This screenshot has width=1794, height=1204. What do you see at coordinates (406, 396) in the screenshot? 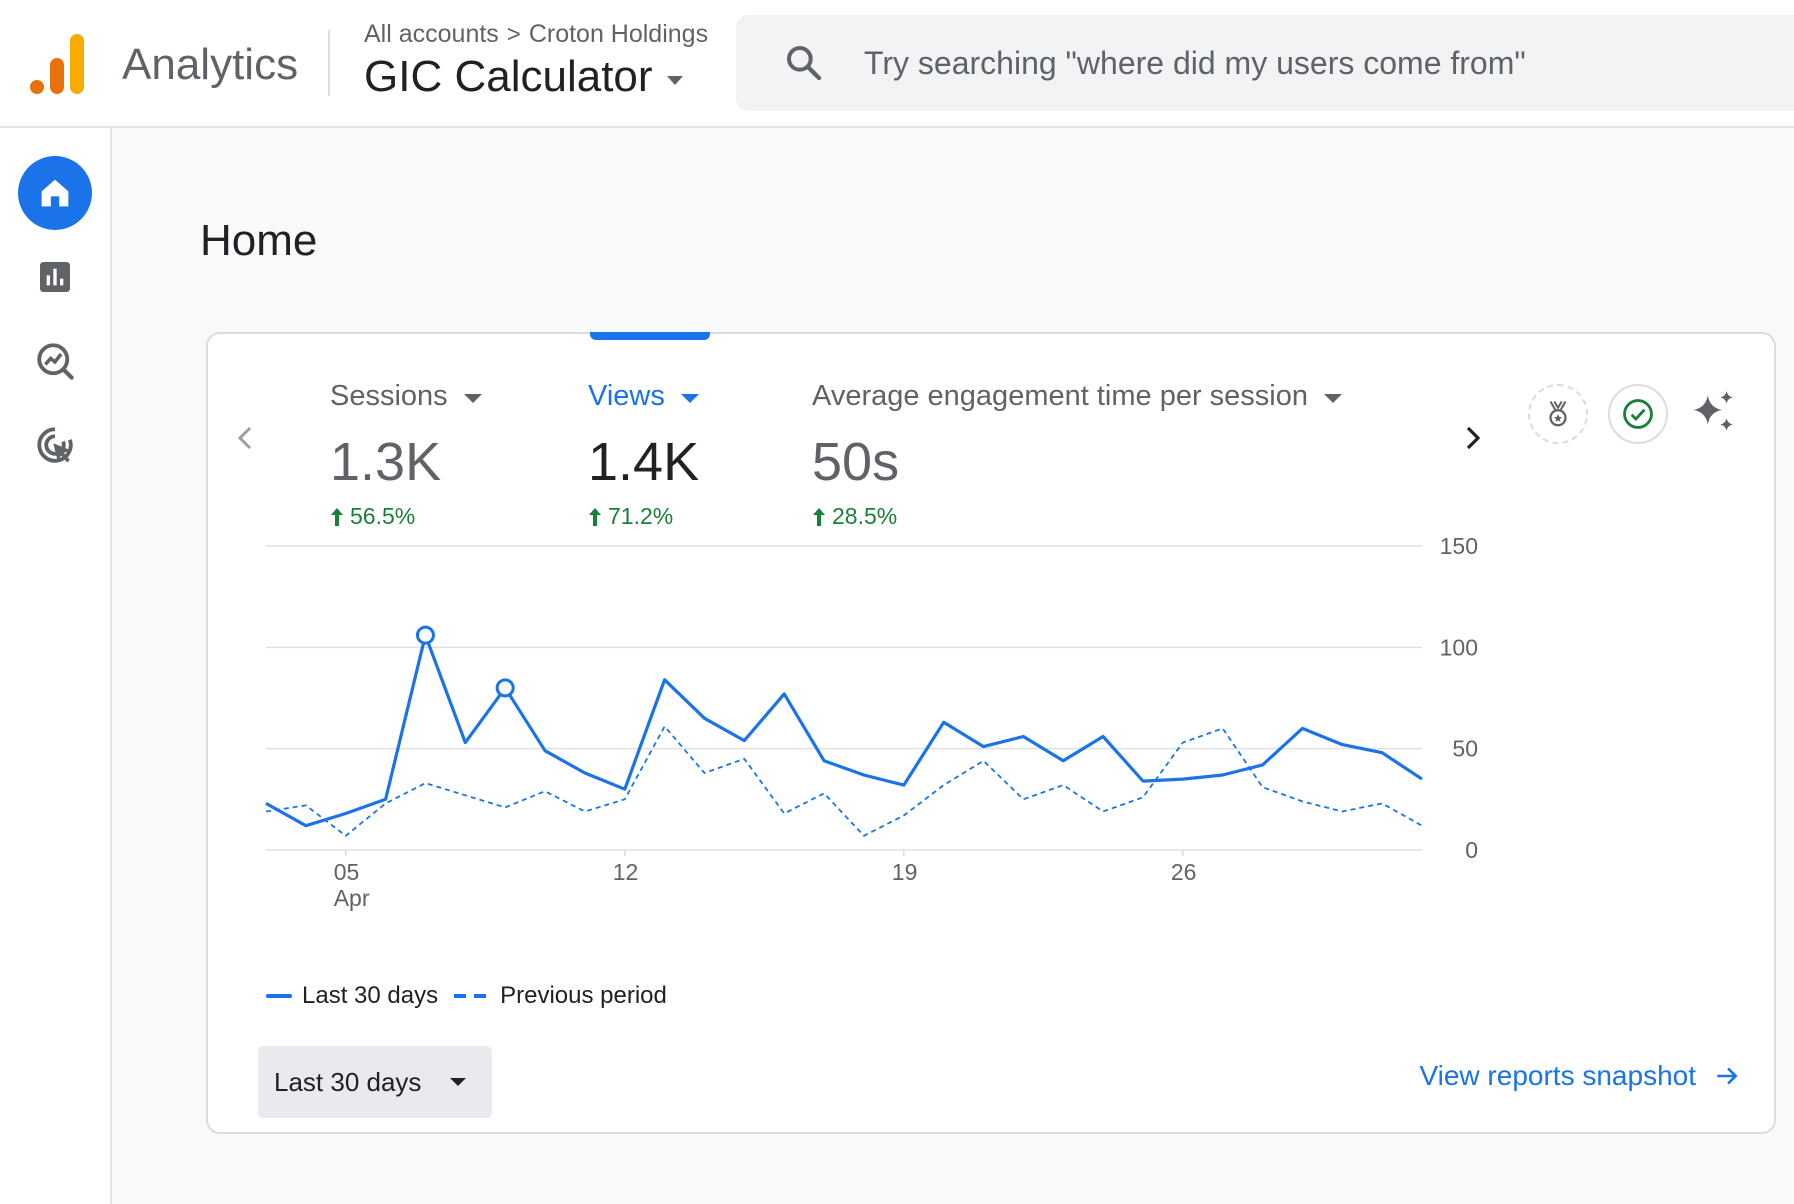
I see `metric-label: Sessions` at bounding box center [406, 396].